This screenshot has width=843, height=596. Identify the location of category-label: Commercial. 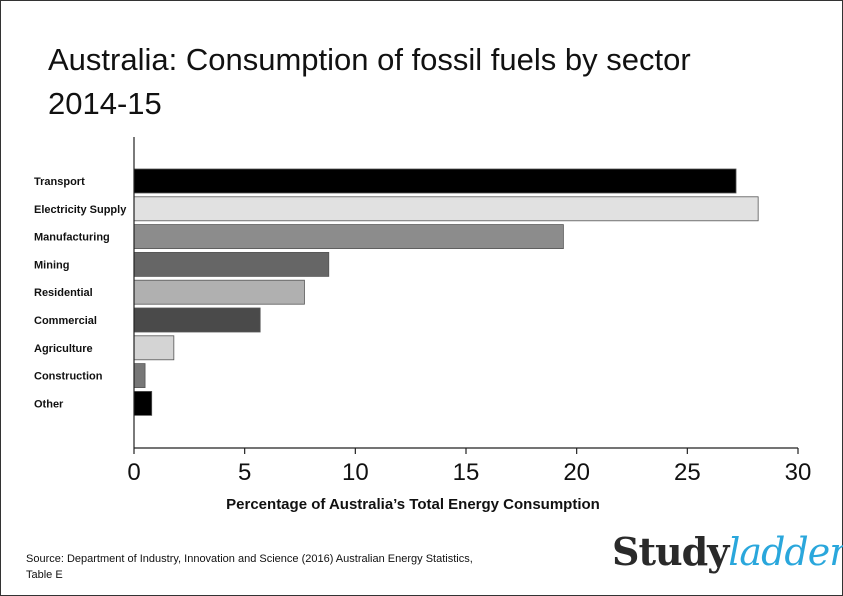
(65, 321).